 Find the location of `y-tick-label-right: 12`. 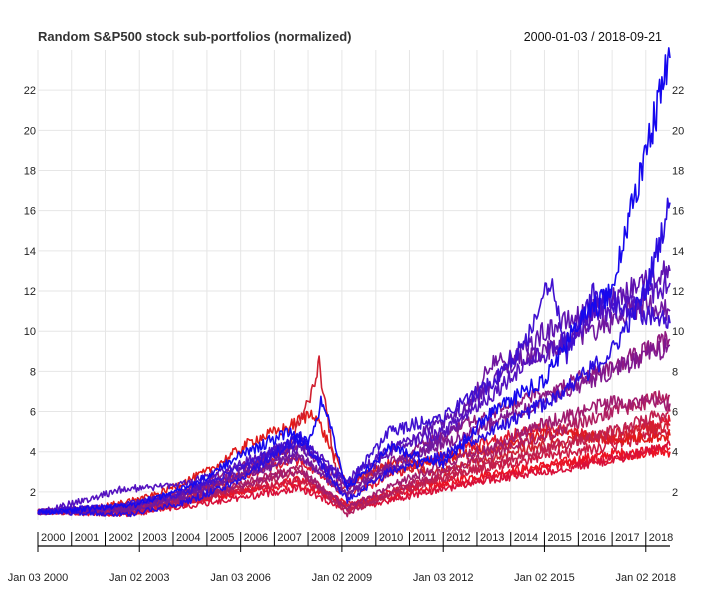

y-tick-label-right: 12 is located at coordinates (678, 292).